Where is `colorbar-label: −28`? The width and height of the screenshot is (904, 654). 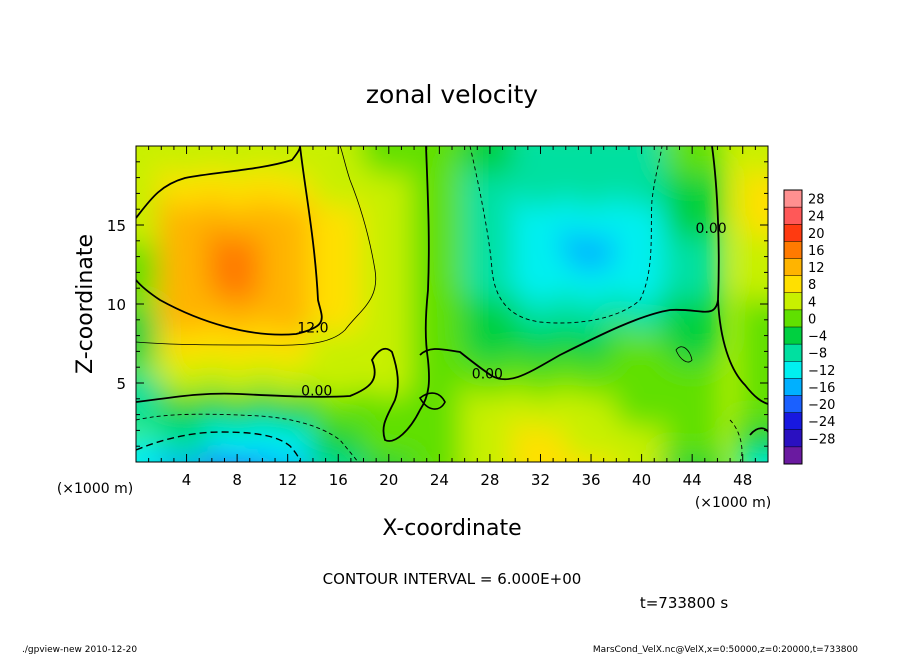 colorbar-label: −28 is located at coordinates (821, 439).